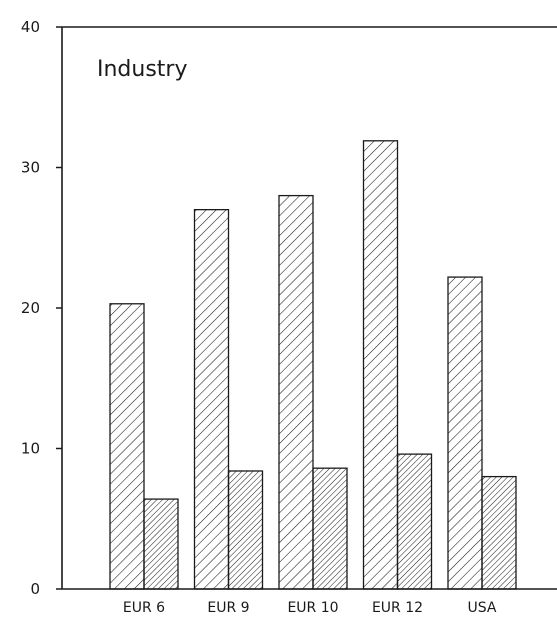 The height and width of the screenshot is (620, 557). Describe the element at coordinates (142, 69) in the screenshot. I see `chart-title: Industry` at that location.